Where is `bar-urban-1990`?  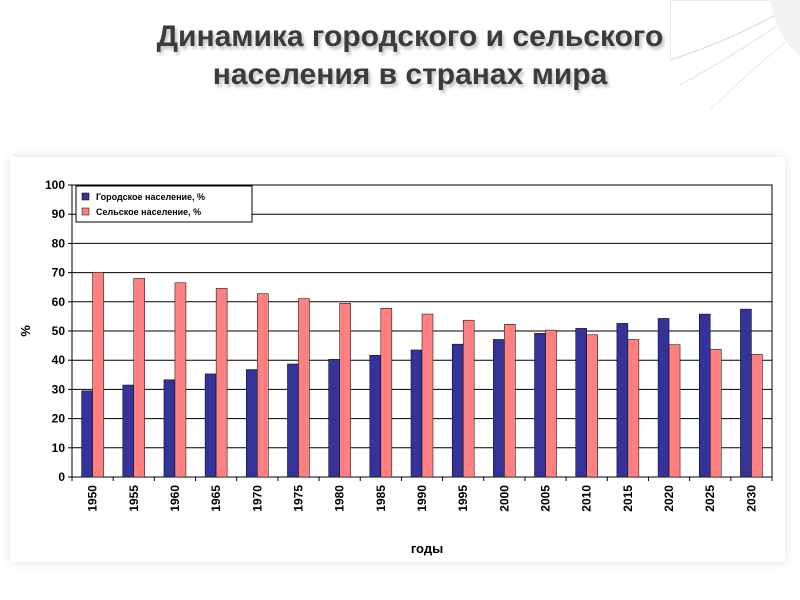 bar-urban-1990 is located at coordinates (416, 413).